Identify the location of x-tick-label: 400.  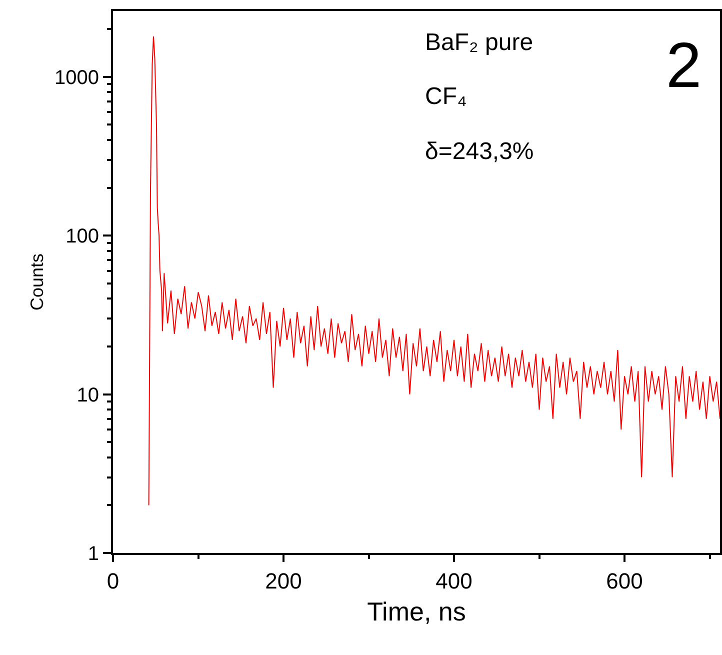
(454, 581).